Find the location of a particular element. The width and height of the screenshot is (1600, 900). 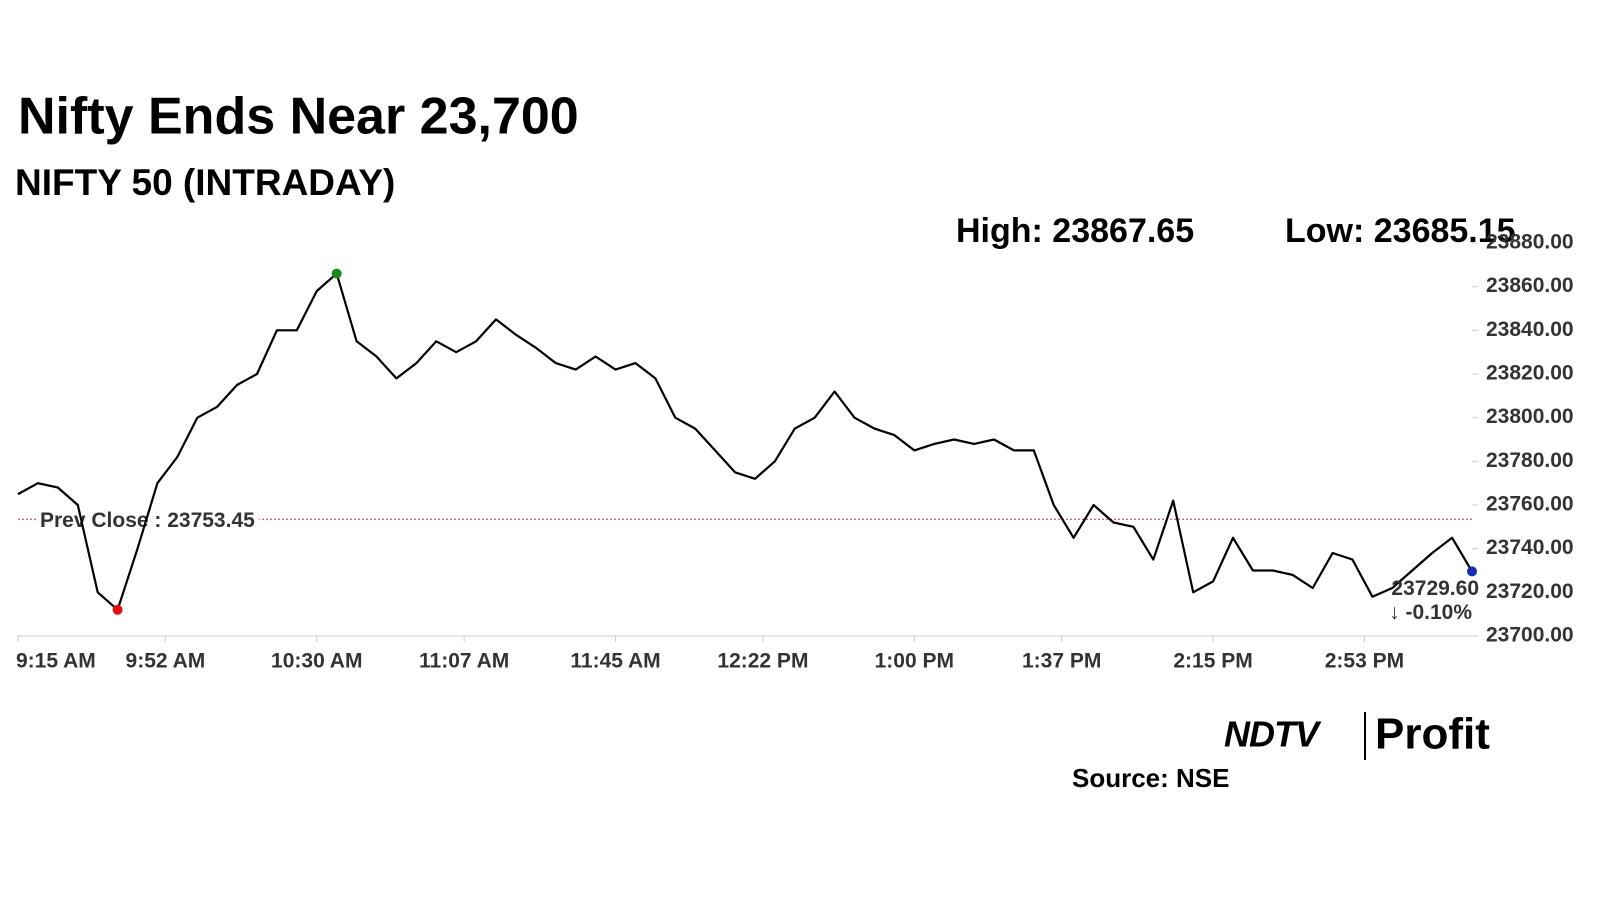

y-tick-label: 23720.00 is located at coordinates (1530, 591).